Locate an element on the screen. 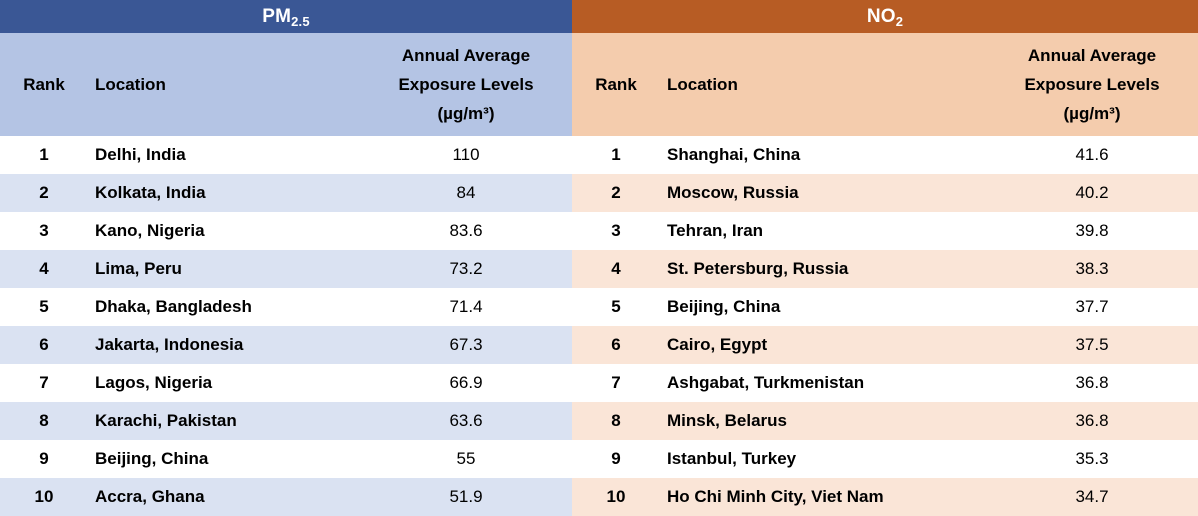 Image resolution: width=1198 pixels, height=516 pixels. value-cell: 73.2 is located at coordinates (466, 268).